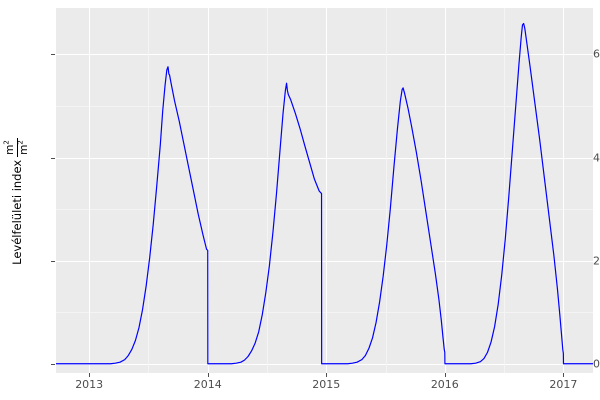  Describe the element at coordinates (596, 261) in the screenshot. I see `y-tick-label: 2` at that location.